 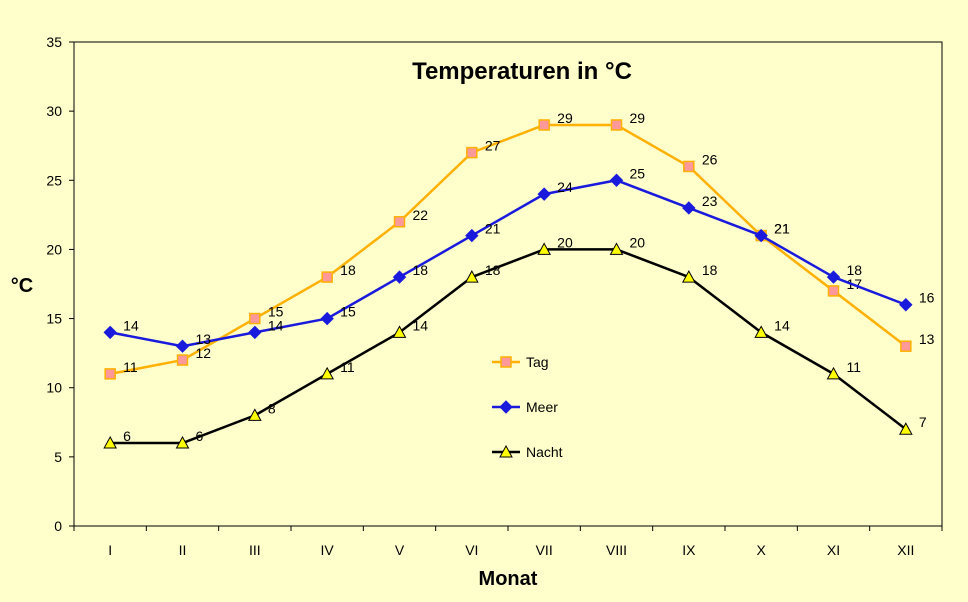 What do you see at coordinates (183, 550) in the screenshot?
I see `x-tick-label: II` at bounding box center [183, 550].